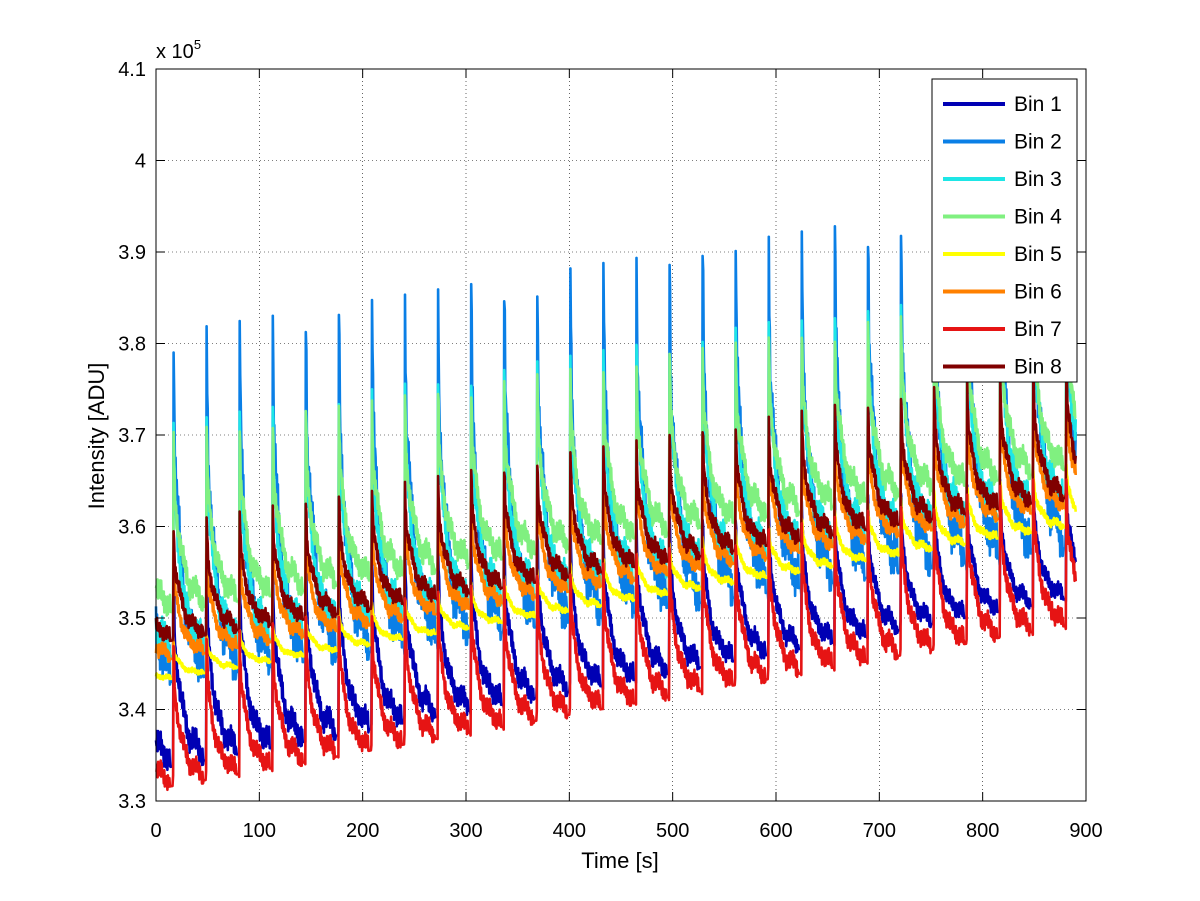 Image resolution: width=1200 pixels, height=901 pixels. I want to click on y-tick-label: 4.1, so click(132, 70).